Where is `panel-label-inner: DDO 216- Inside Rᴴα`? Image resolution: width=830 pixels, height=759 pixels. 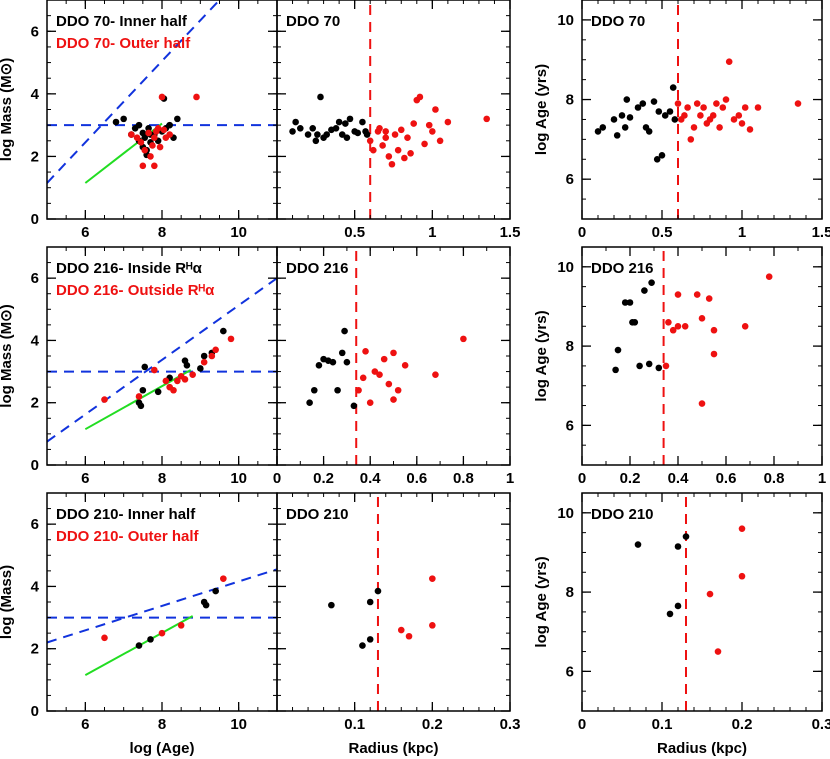
panel-label-inner: DDO 216- Inside Rᴴα is located at coordinates (129, 268).